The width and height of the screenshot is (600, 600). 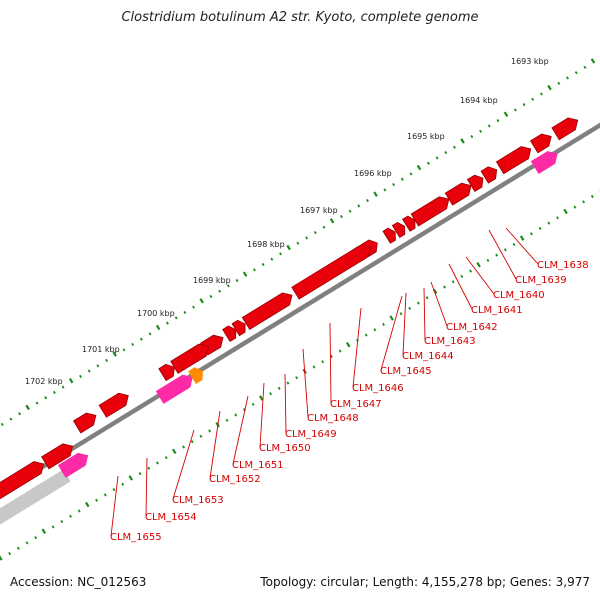 What do you see at coordinates (285, 448) in the screenshot?
I see `gene-label: CLM_1650` at bounding box center [285, 448].